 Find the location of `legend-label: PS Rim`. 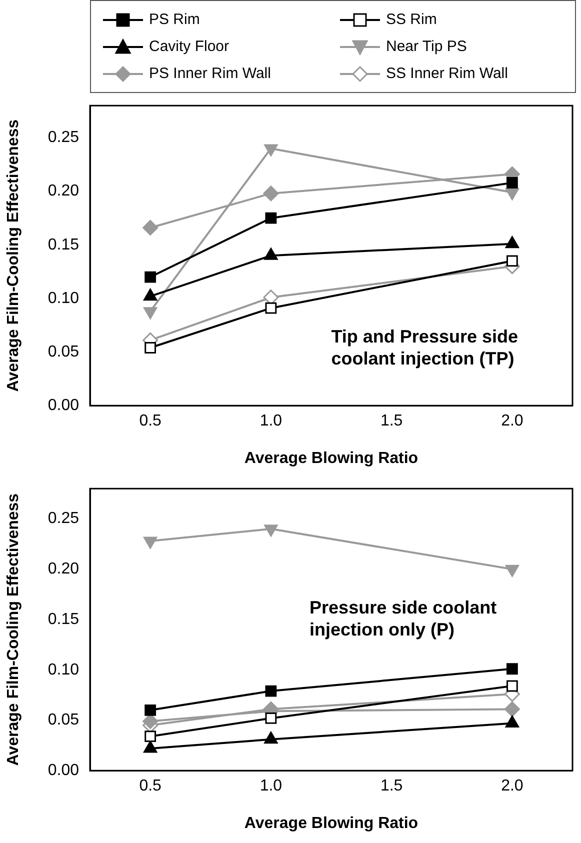

legend-label: PS Rim is located at coordinates (174, 19).